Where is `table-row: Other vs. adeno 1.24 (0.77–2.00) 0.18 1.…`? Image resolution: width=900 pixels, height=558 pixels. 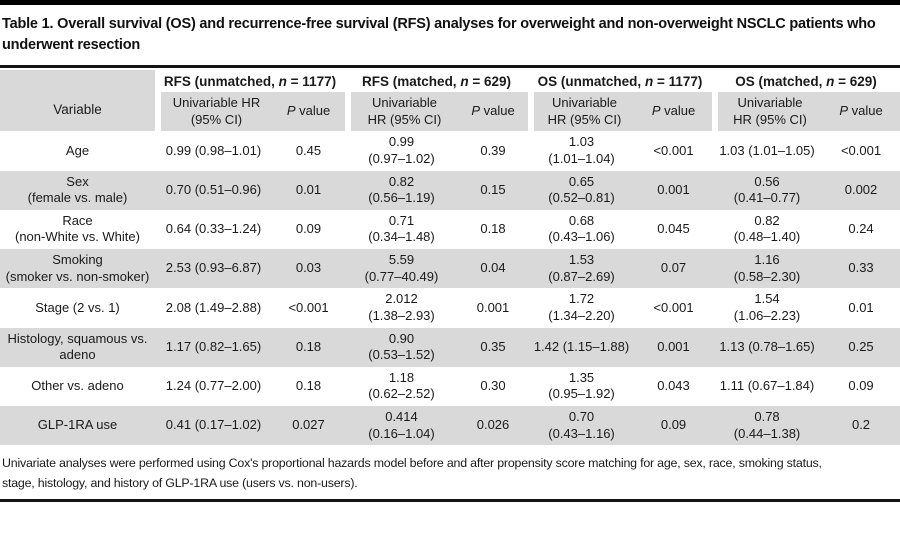
table-row: Other vs. adeno 1.24 (0.77–2.00) 0.18 1.… is located at coordinates (450, 386).